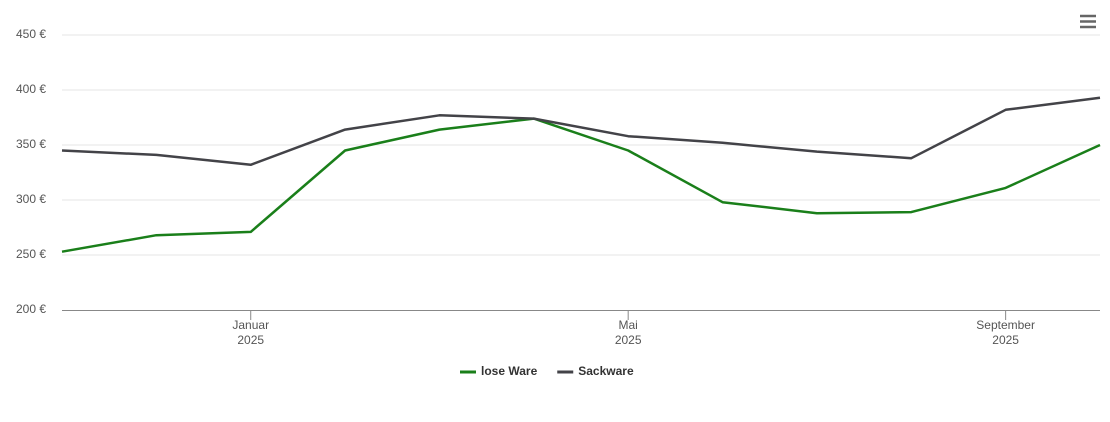 Image resolution: width=1110 pixels, height=422 pixels. What do you see at coordinates (628, 325) in the screenshot?
I see `x-tick-label: Mai` at bounding box center [628, 325].